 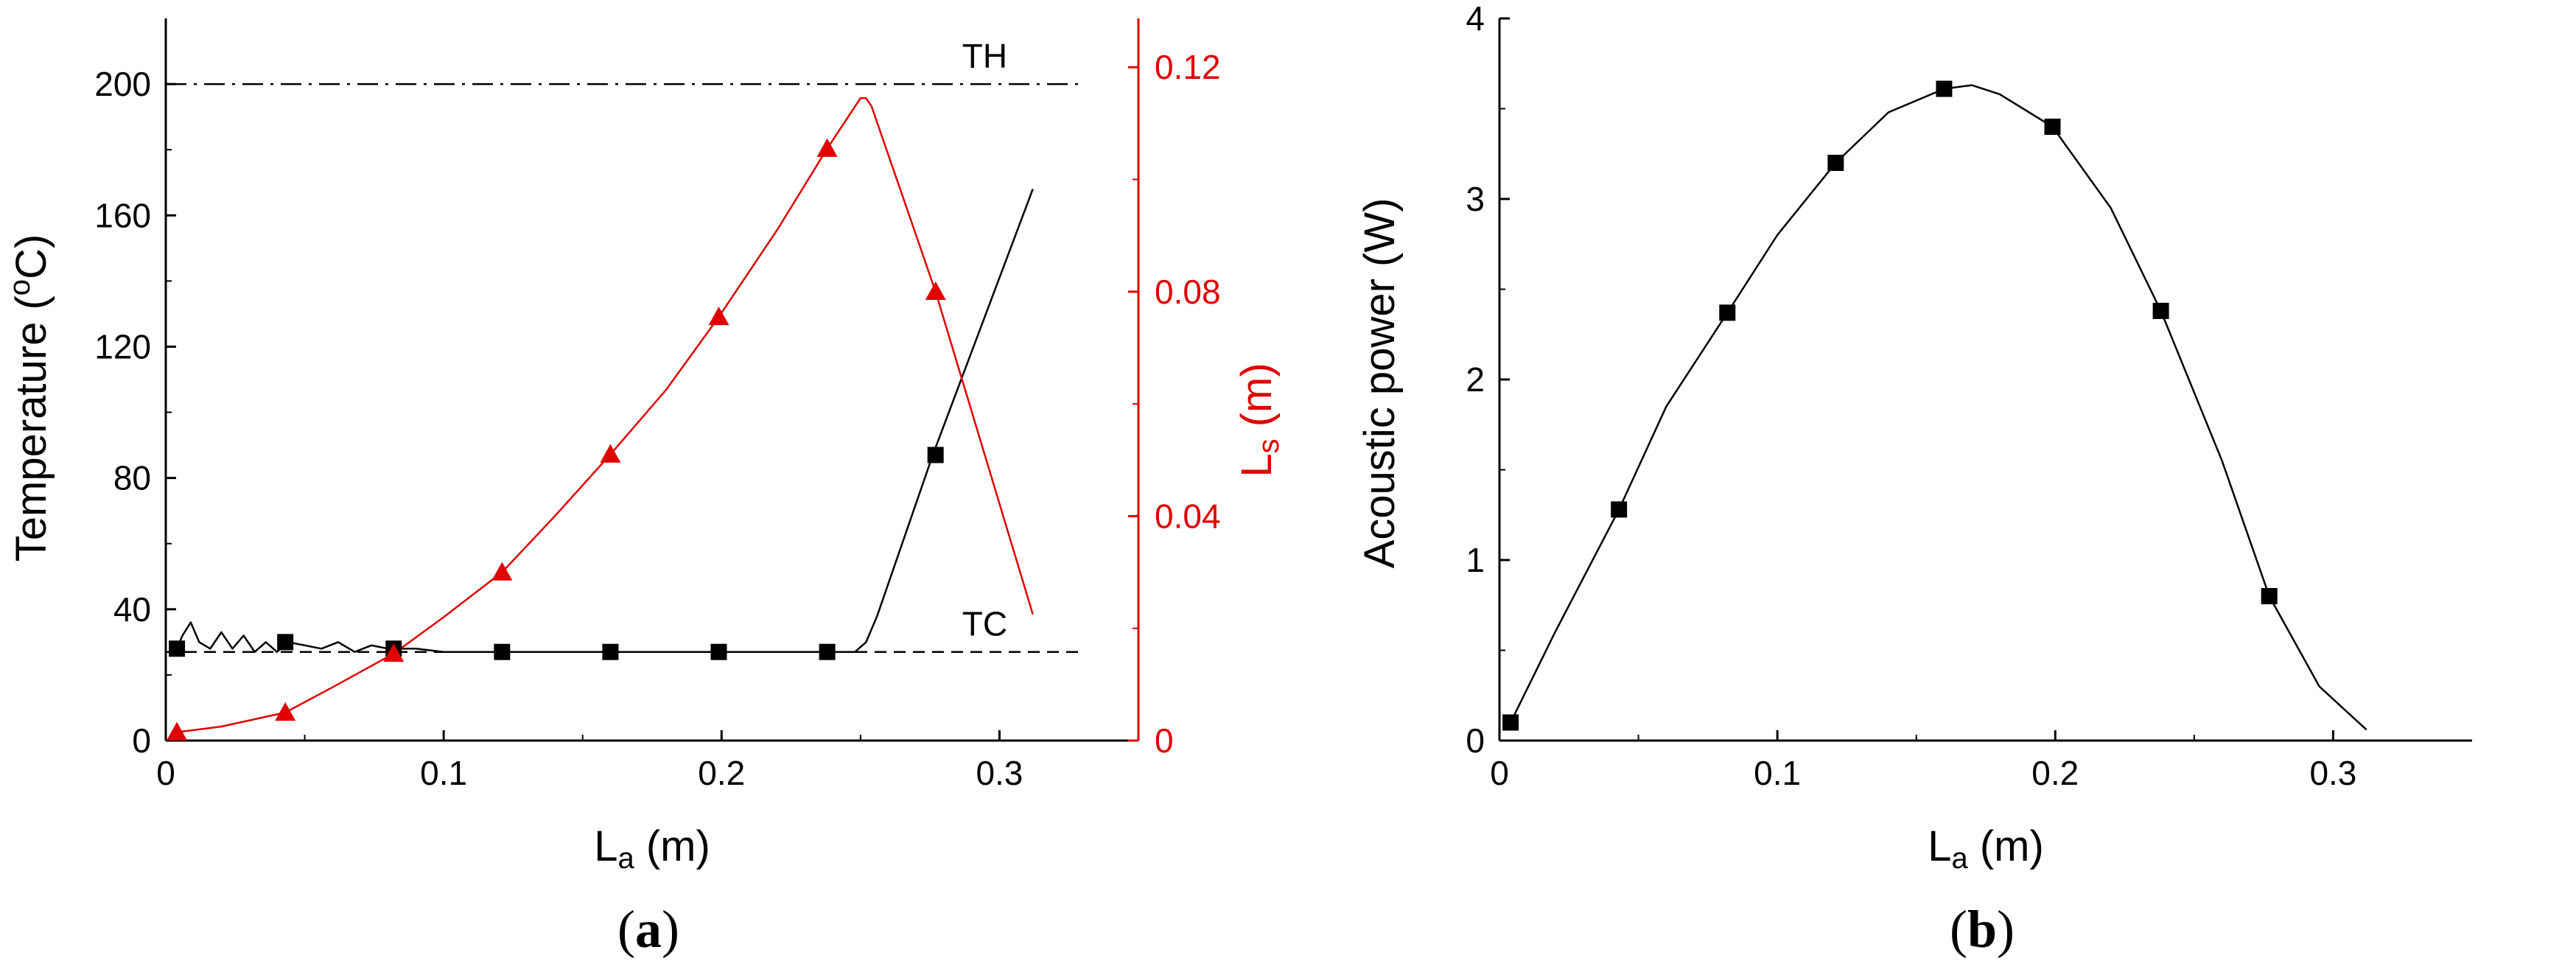 What do you see at coordinates (648, 930) in the screenshot?
I see `chart-a-panel-label: (a)` at bounding box center [648, 930].